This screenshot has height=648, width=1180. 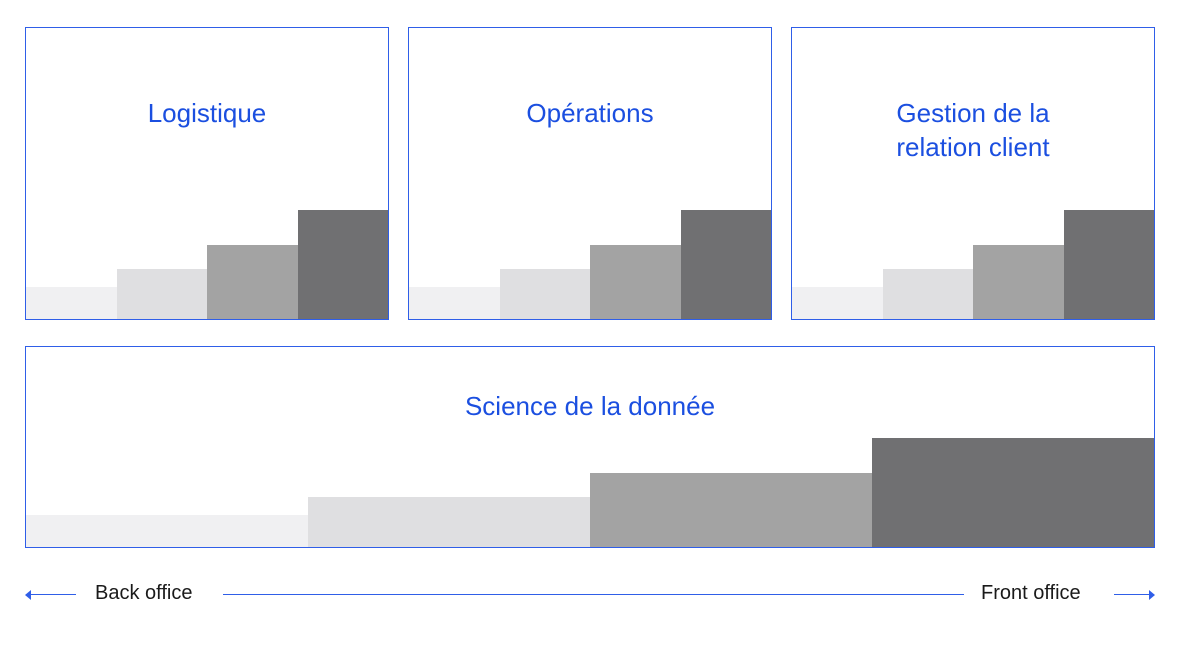 What do you see at coordinates (207, 173) in the screenshot?
I see `panel-logistique: Logistique` at bounding box center [207, 173].